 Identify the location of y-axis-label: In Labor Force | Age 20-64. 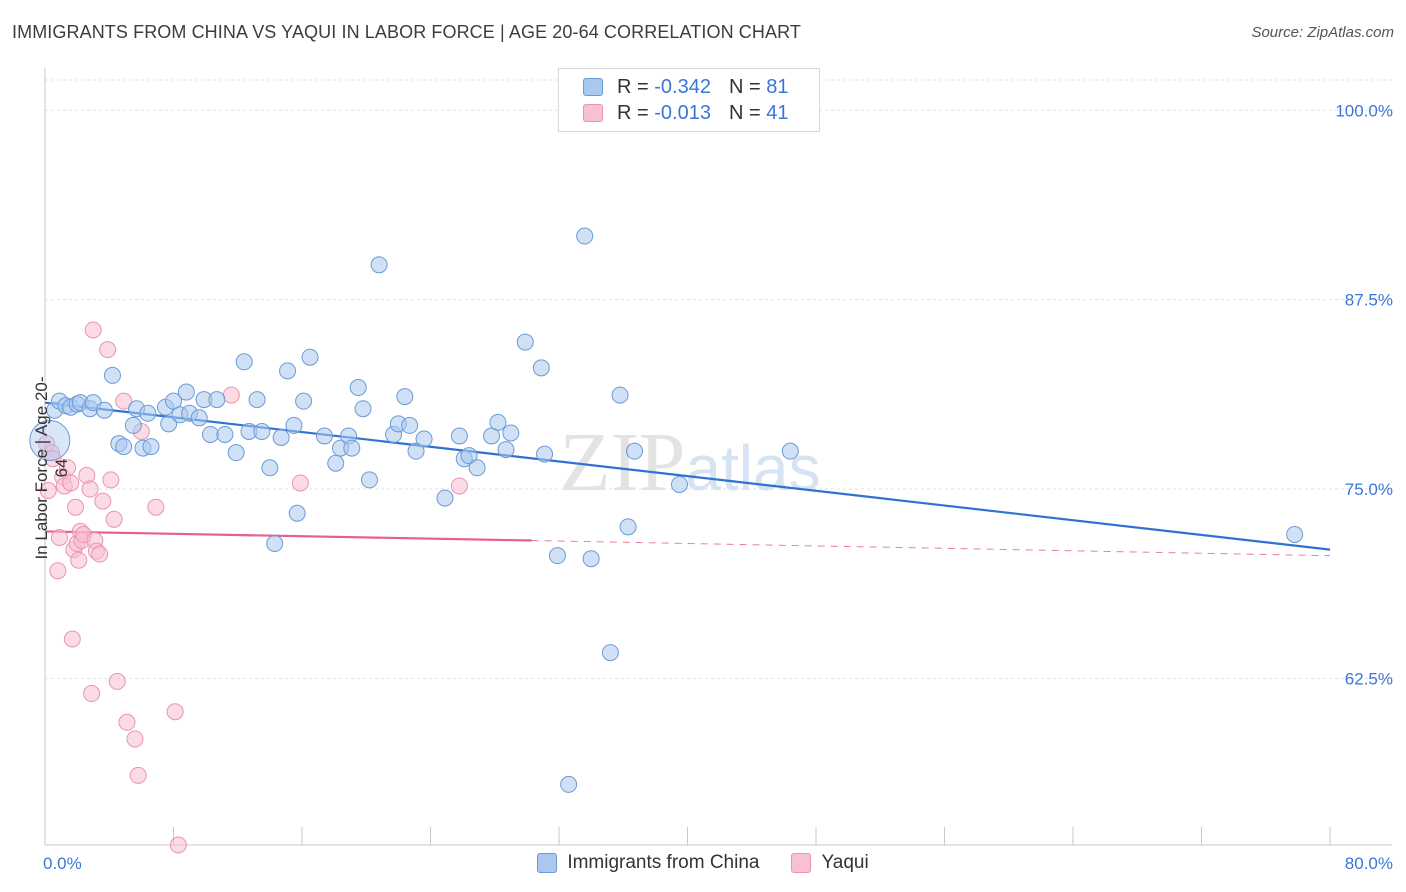
(51, 468).